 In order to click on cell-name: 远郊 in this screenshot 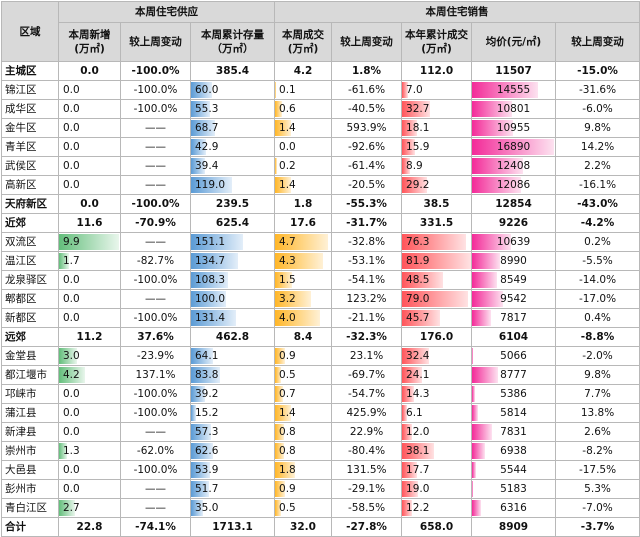, I will do `click(30, 337)`.